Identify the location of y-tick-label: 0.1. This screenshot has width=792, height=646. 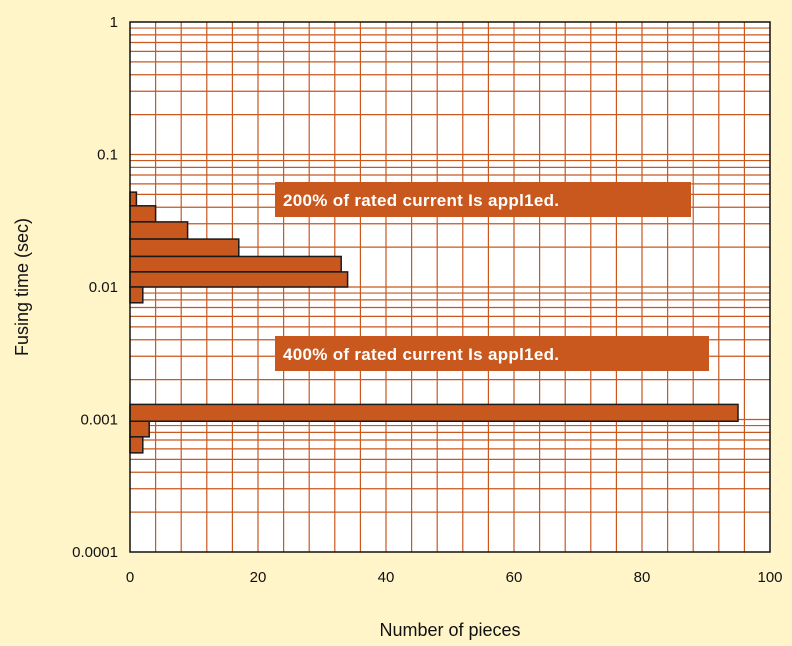
(107, 155).